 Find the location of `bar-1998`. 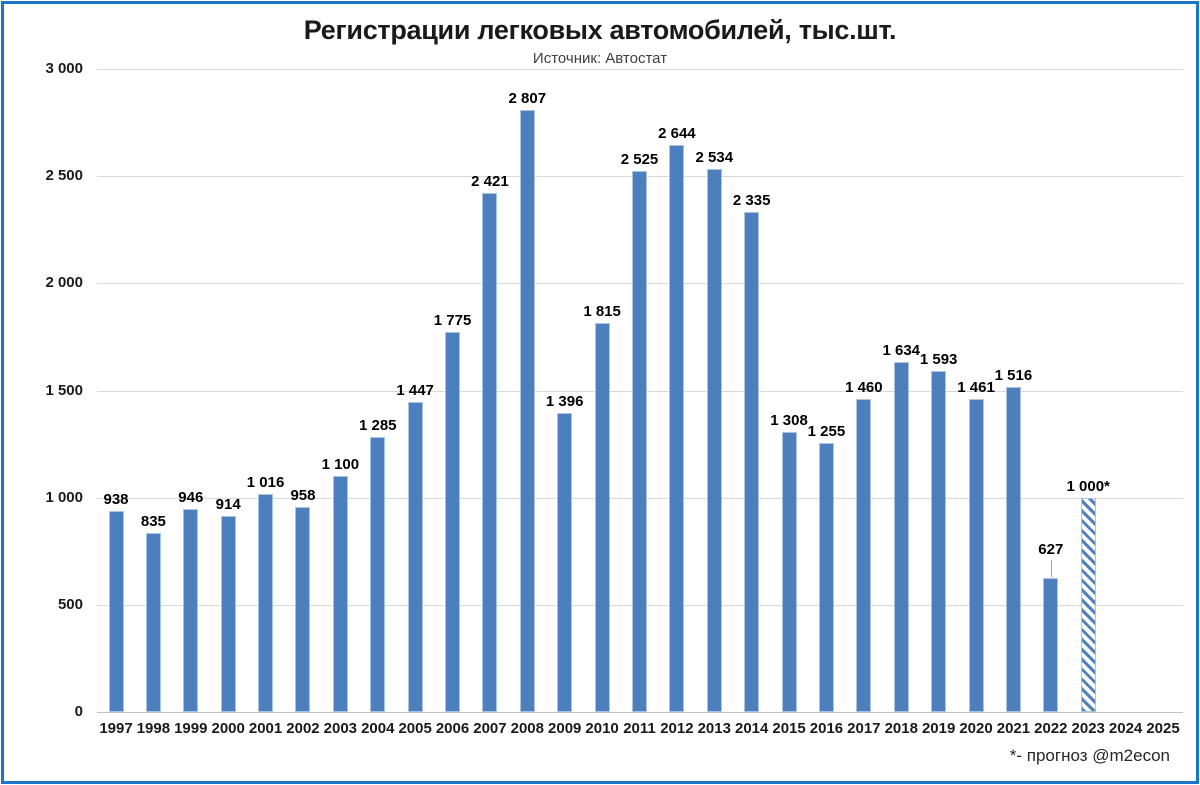

bar-1998 is located at coordinates (153, 622).